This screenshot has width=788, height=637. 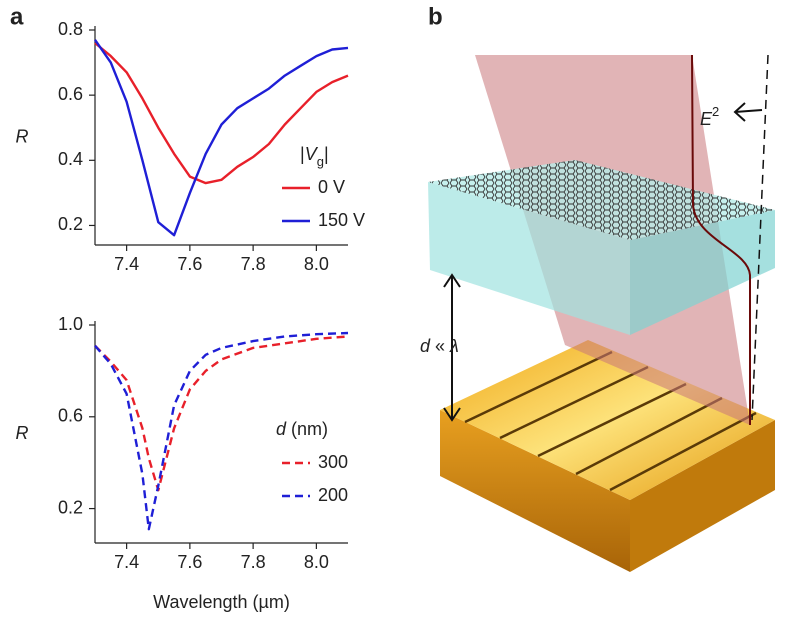 I want to click on text-part: E, so click(x=706, y=119).